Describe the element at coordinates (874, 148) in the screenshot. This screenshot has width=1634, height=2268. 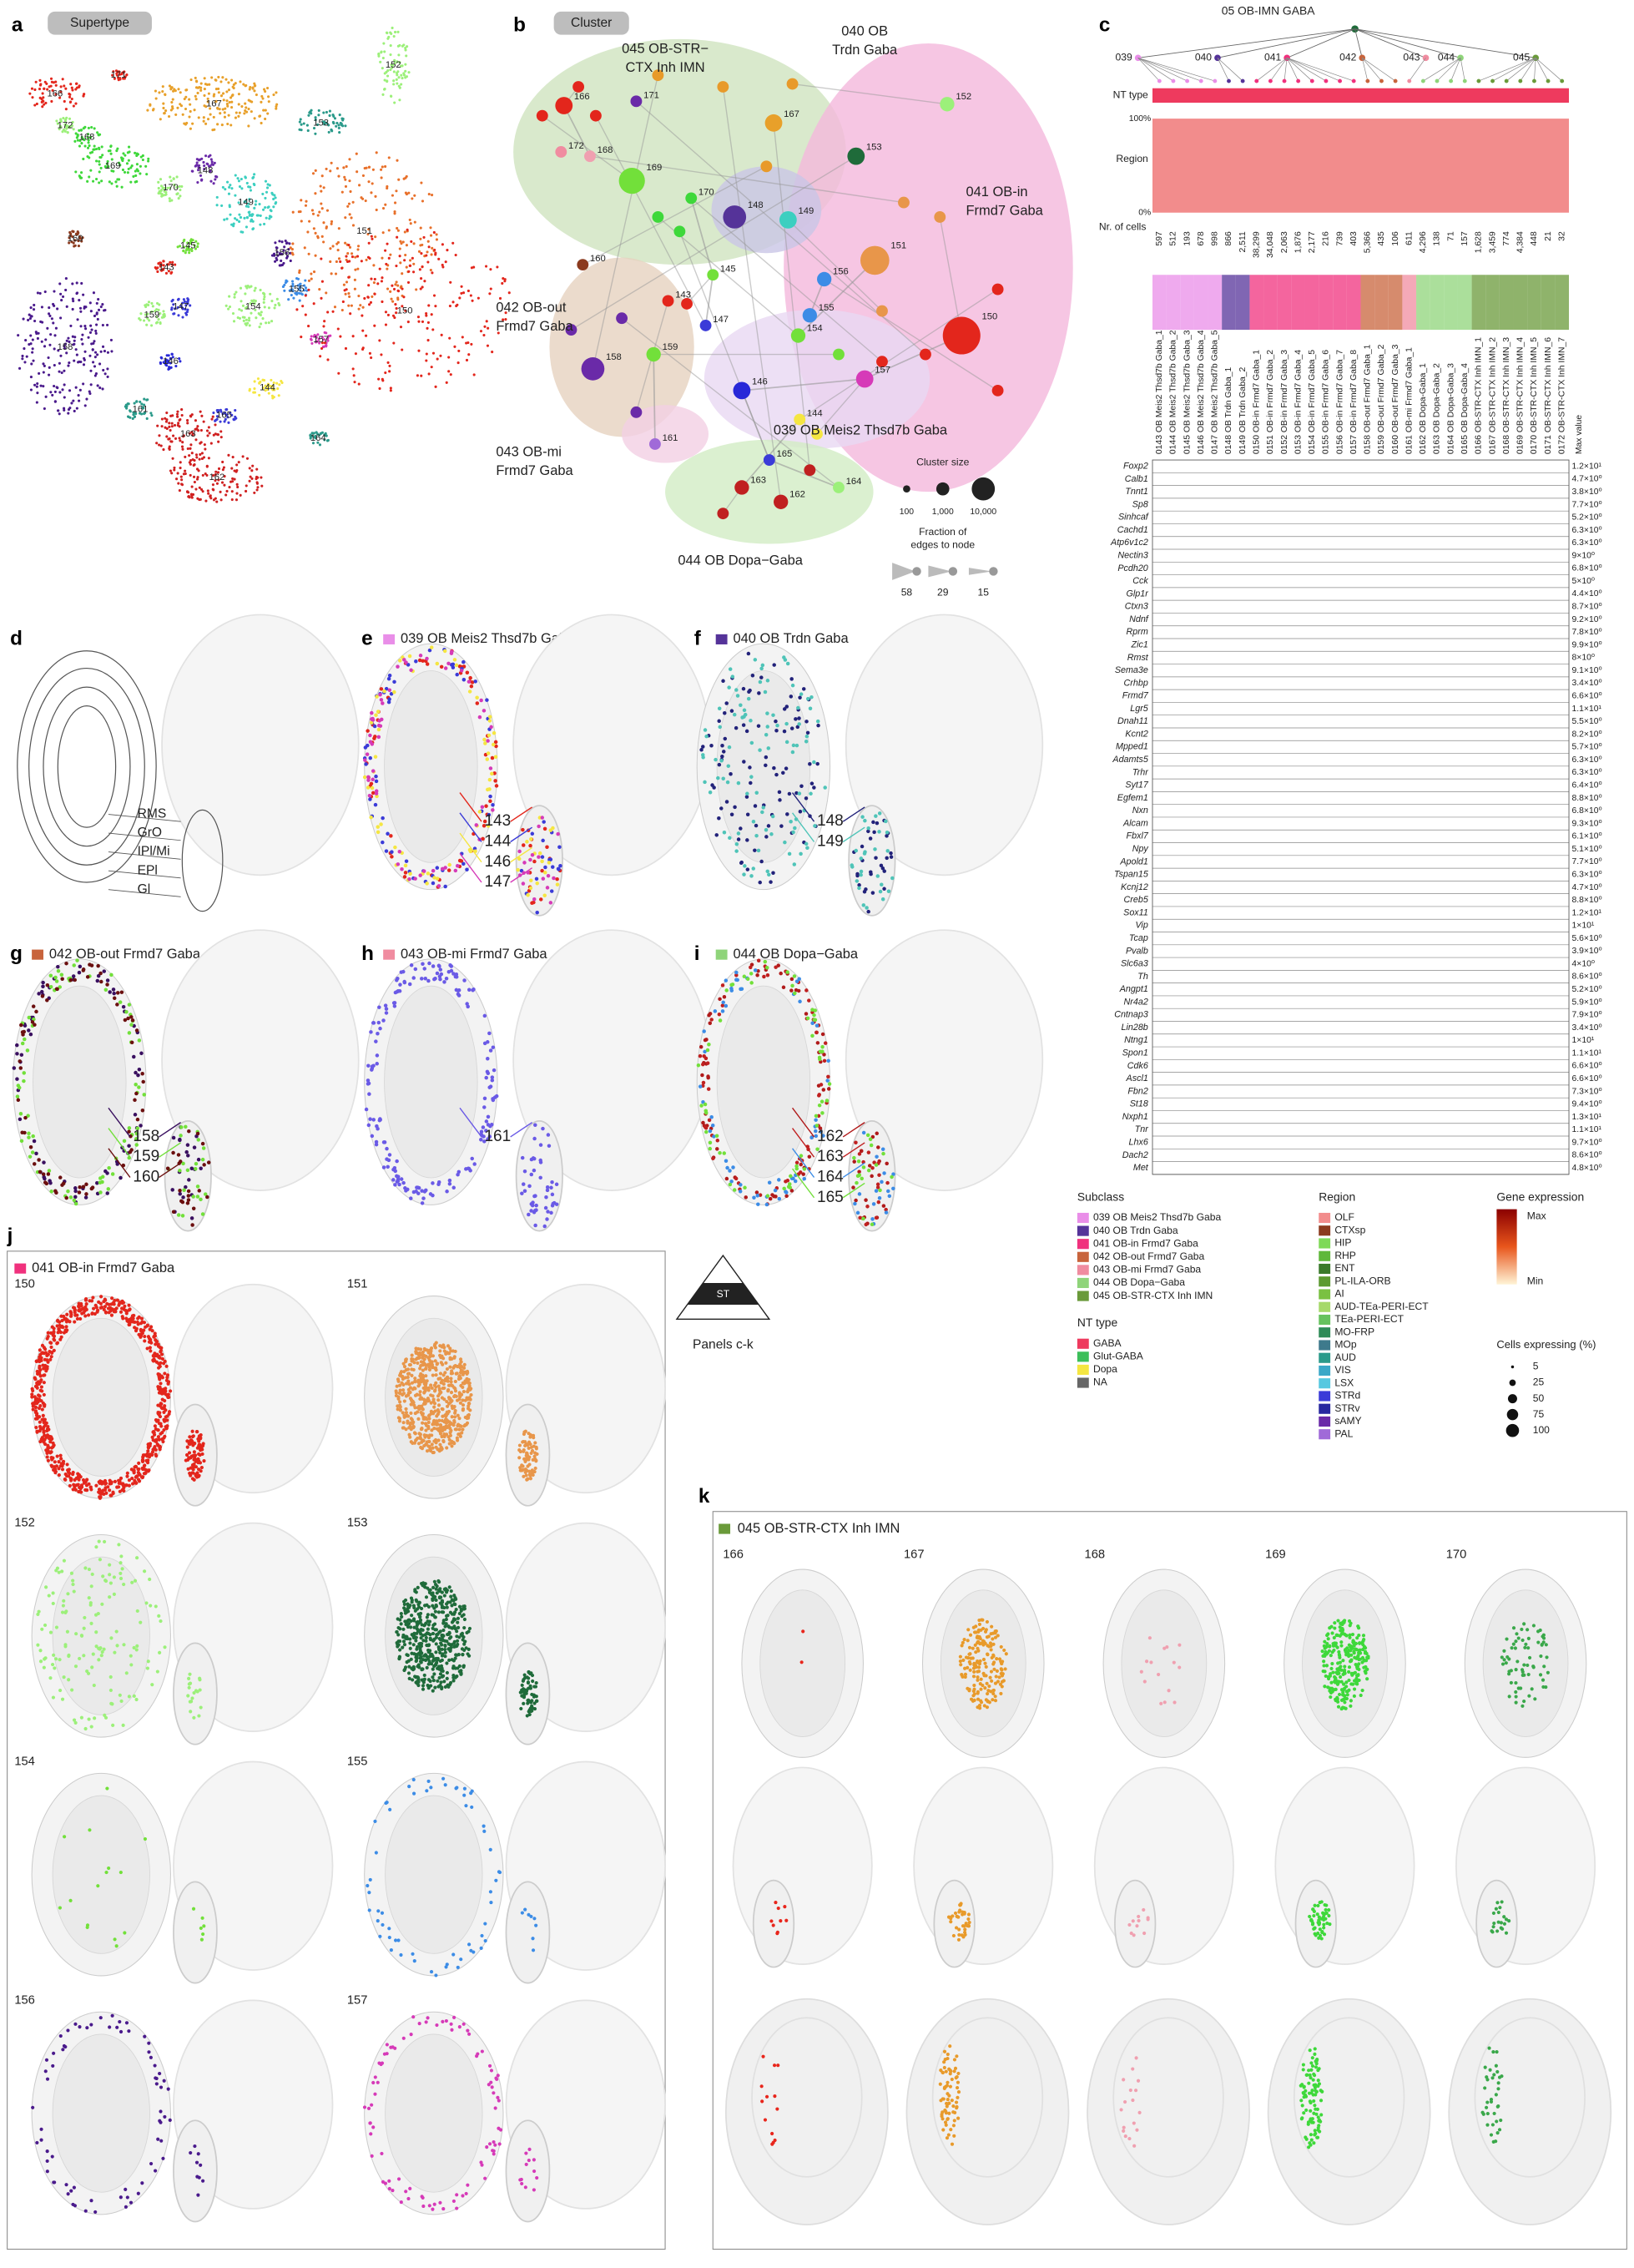
I see `node-label: 153` at that location.